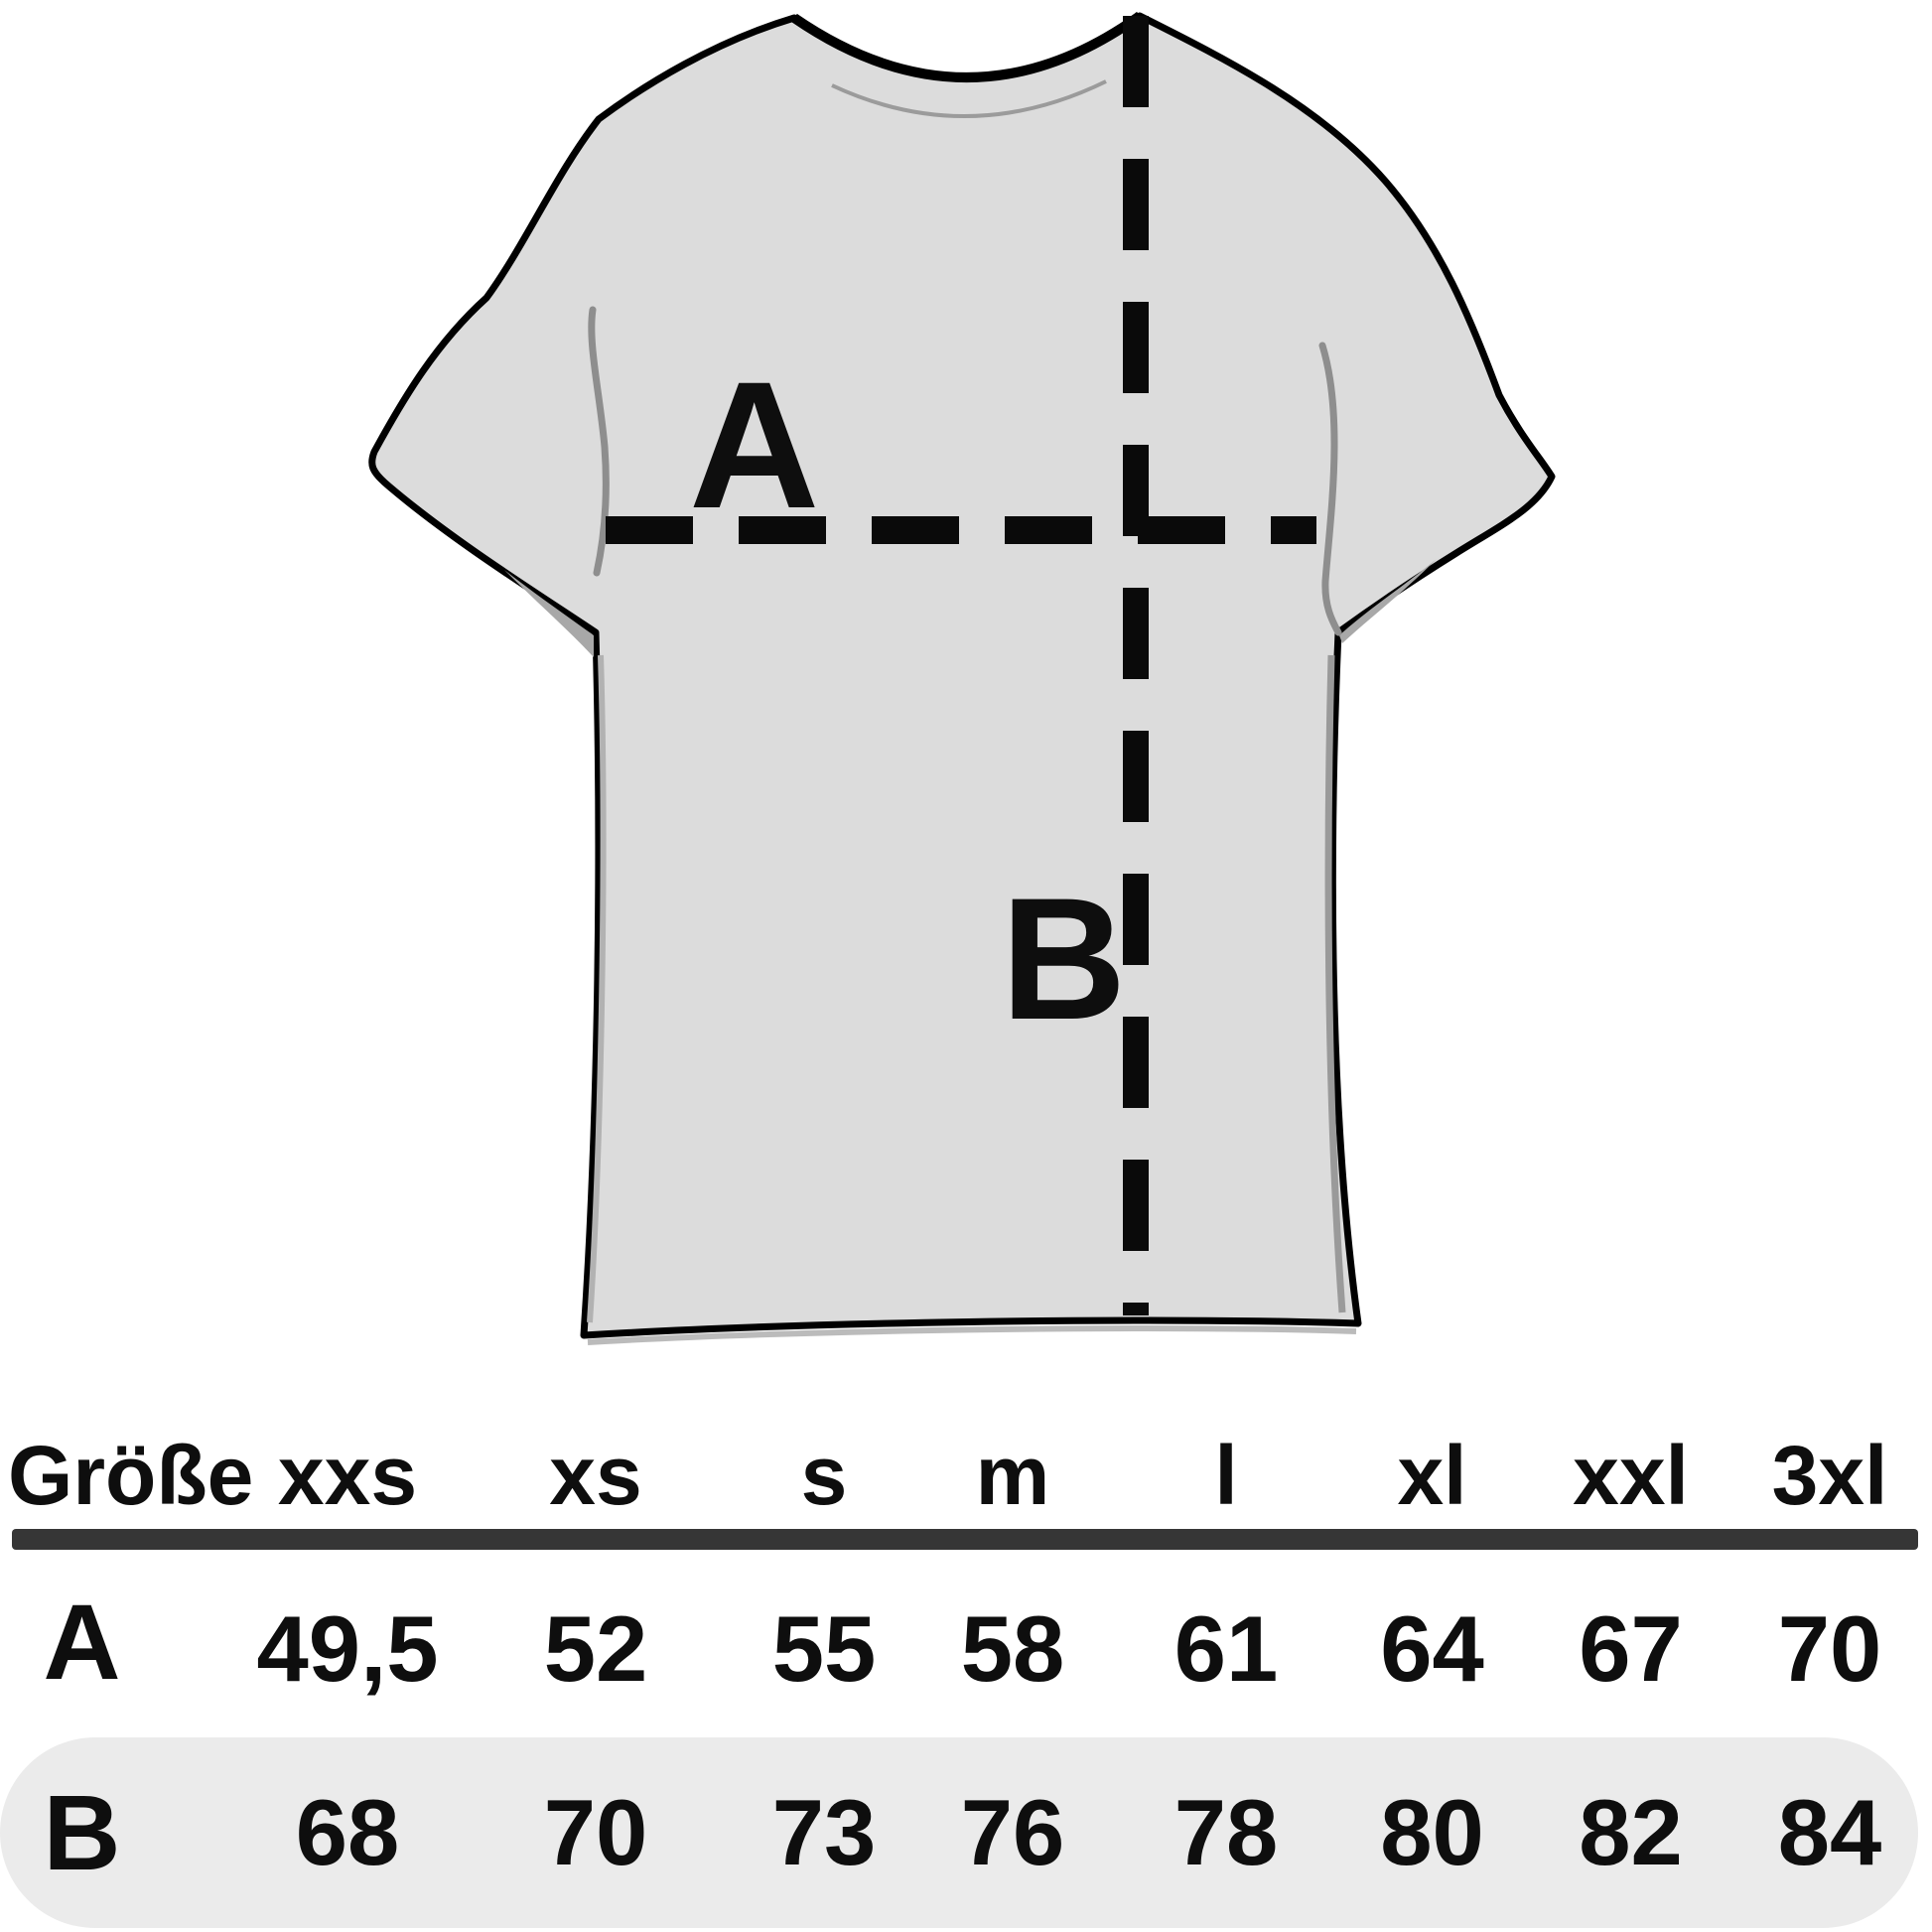  I want to click on row-a-label: A, so click(82, 1642).